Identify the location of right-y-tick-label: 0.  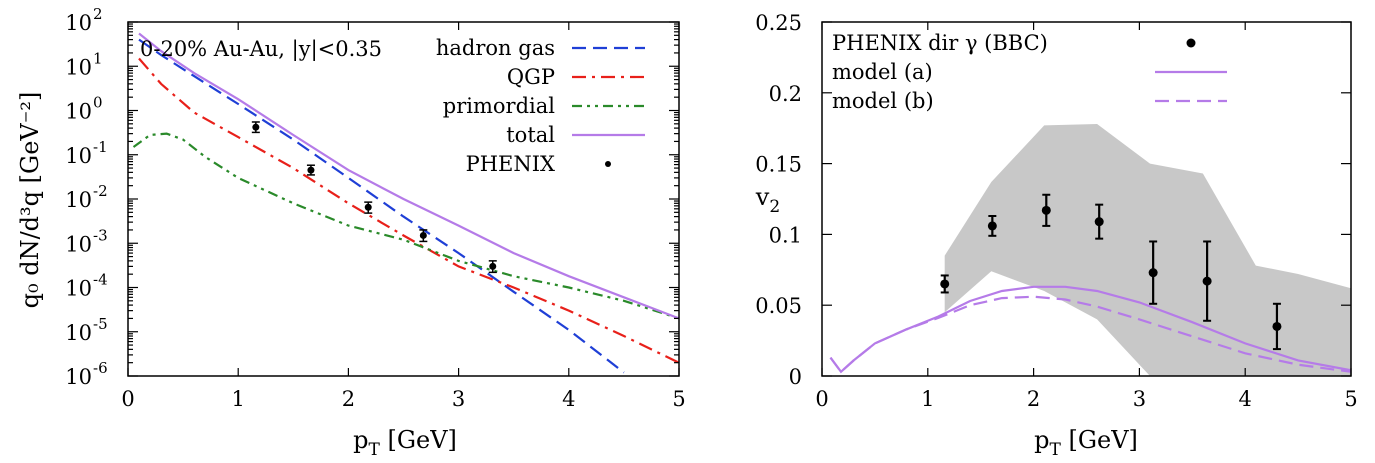
(795, 377).